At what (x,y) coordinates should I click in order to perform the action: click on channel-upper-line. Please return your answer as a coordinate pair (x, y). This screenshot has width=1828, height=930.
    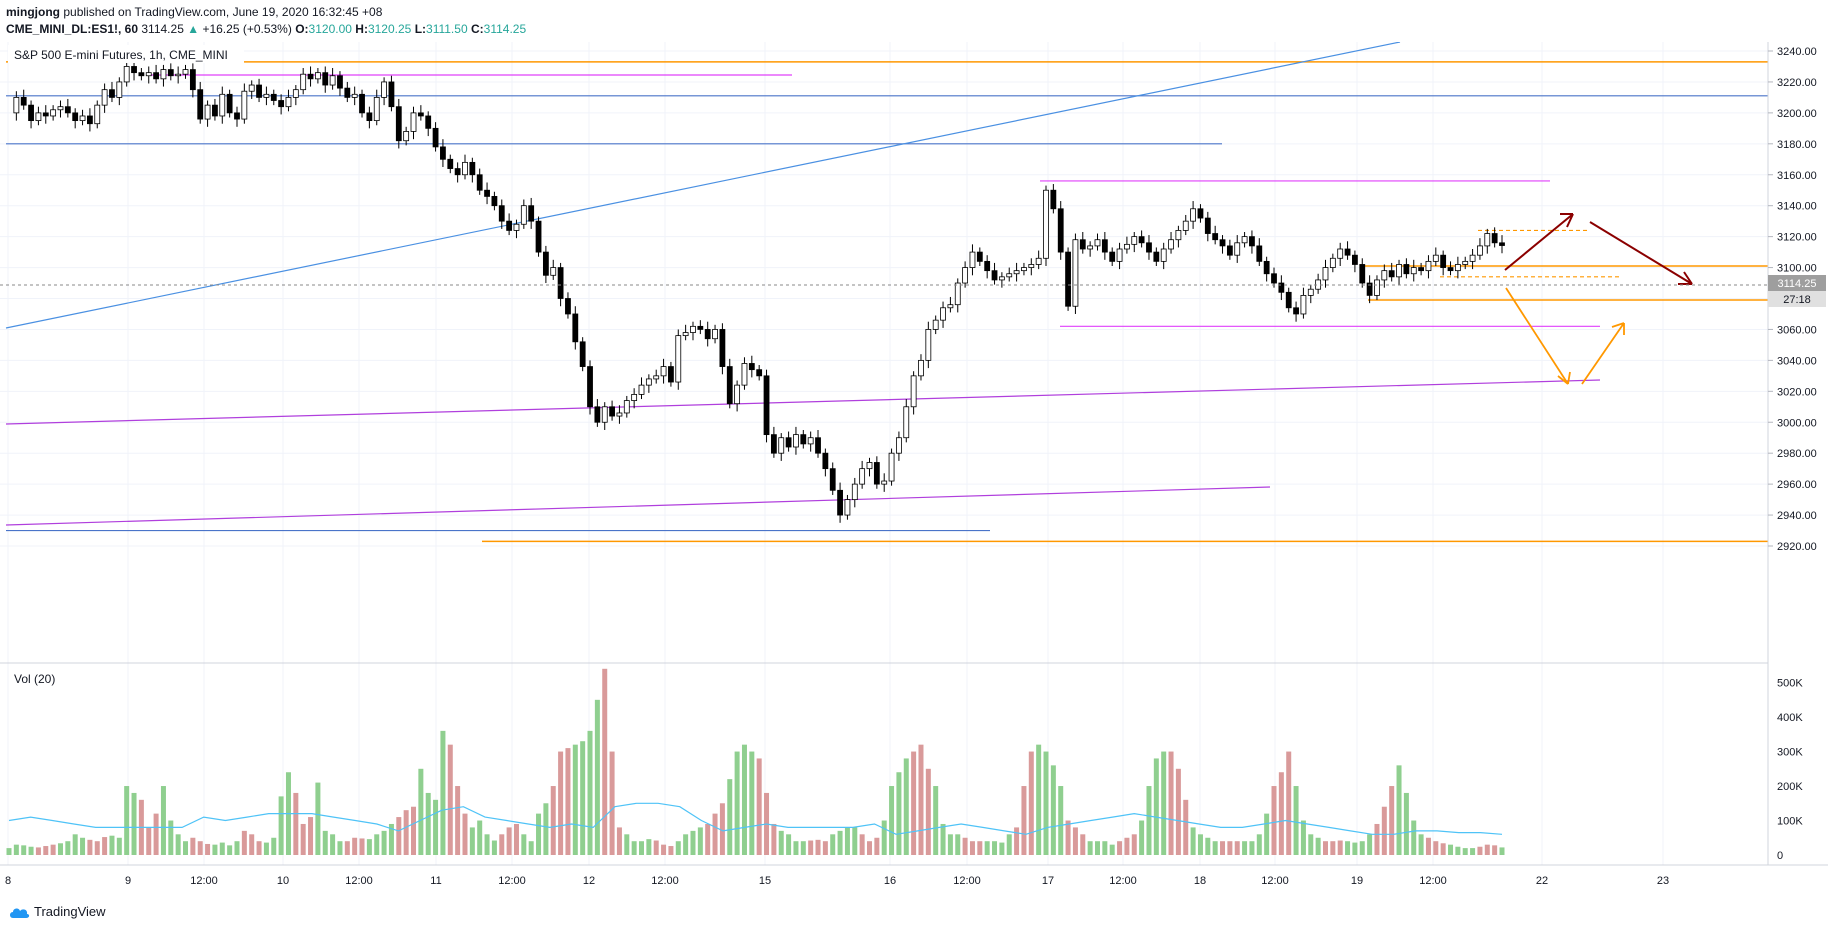
    Looking at the image, I should click on (803, 402).